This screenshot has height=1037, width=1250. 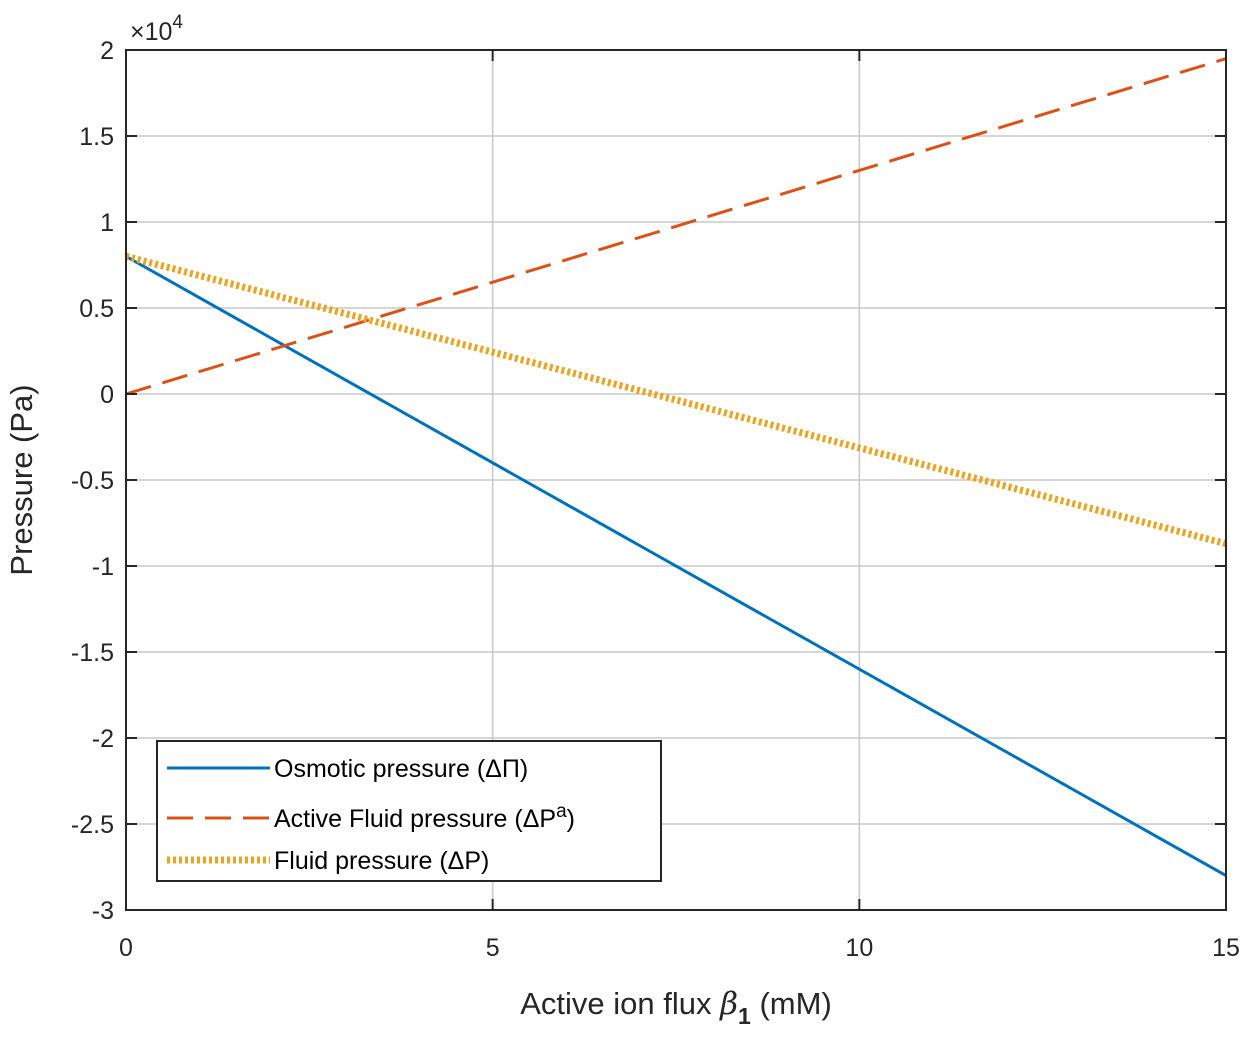 I want to click on x-tick-label: 0, so click(x=126, y=948).